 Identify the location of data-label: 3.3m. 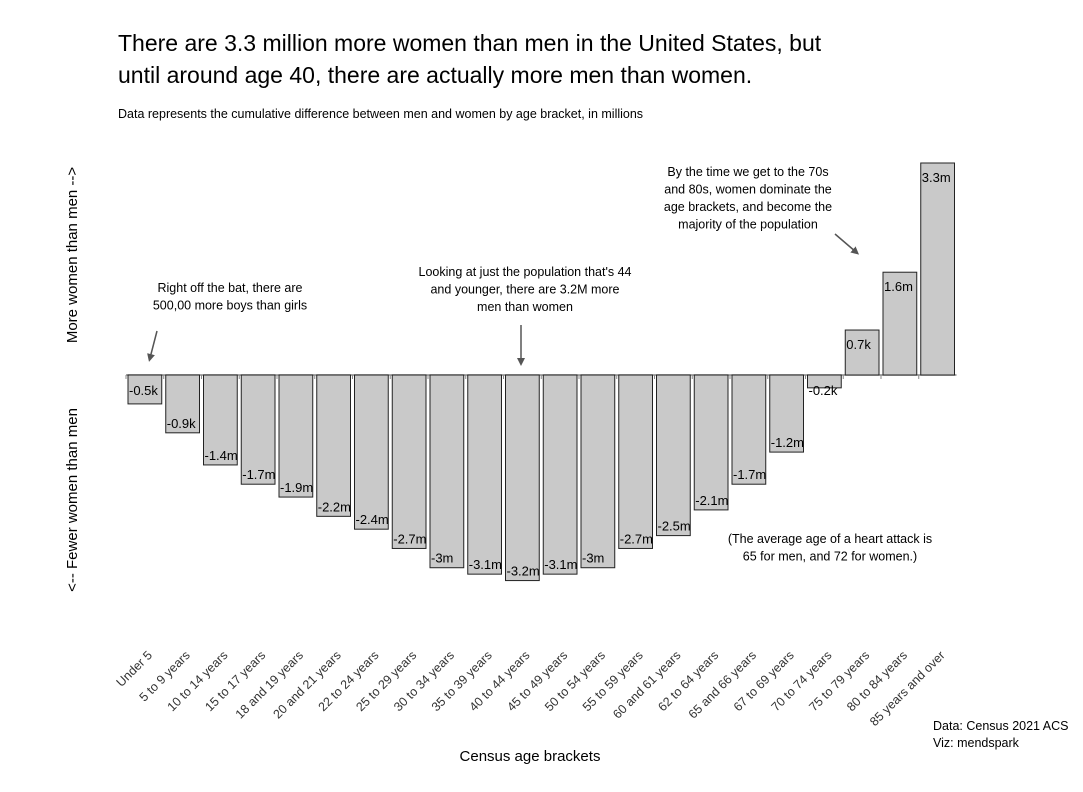
(936, 177).